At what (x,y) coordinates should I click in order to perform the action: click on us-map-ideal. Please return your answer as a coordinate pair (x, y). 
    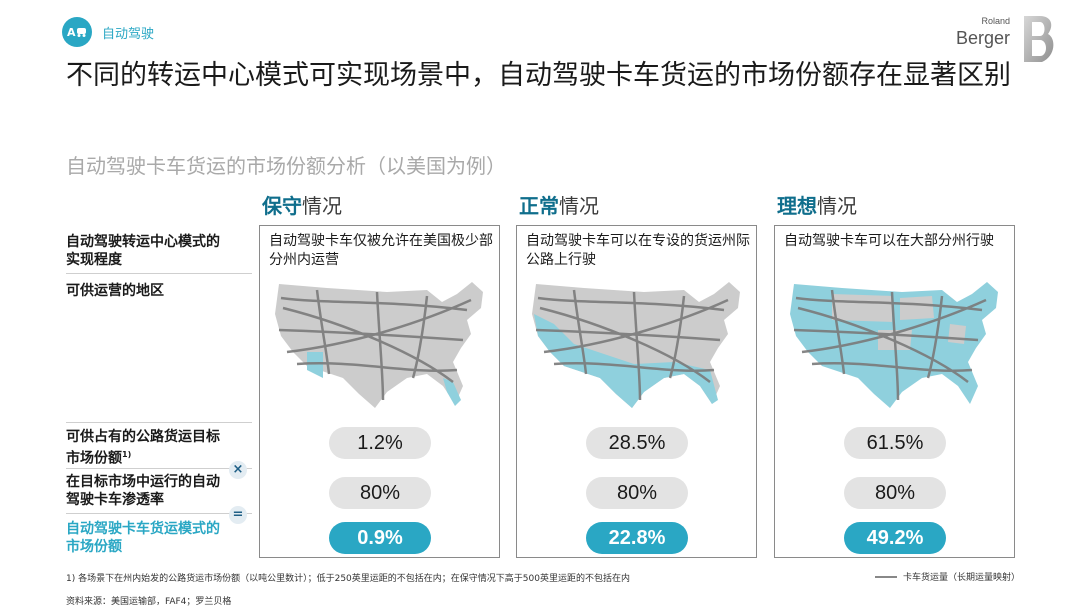
    Looking at the image, I should click on (894, 345).